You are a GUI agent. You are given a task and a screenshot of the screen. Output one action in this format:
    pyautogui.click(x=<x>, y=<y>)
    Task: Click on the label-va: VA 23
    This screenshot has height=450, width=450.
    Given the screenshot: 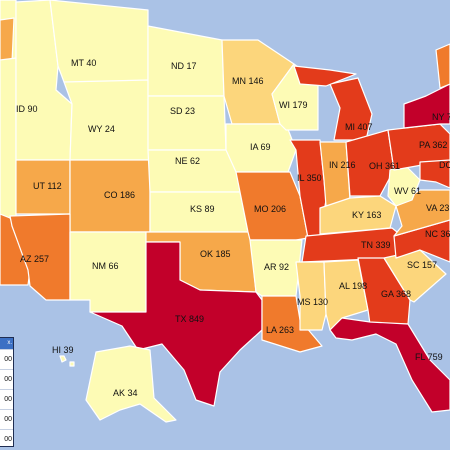 What is the action you would take?
    pyautogui.click(x=438, y=208)
    